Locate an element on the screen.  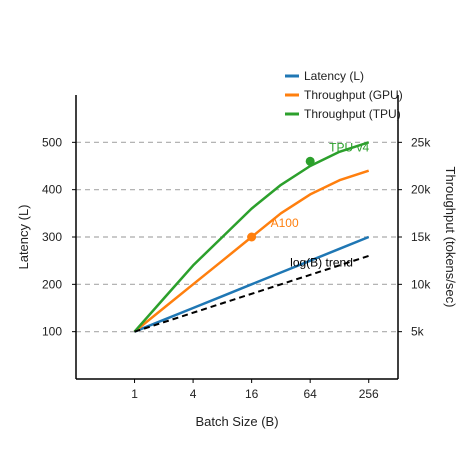
y2-tick-label: 25k is located at coordinates (421, 142).